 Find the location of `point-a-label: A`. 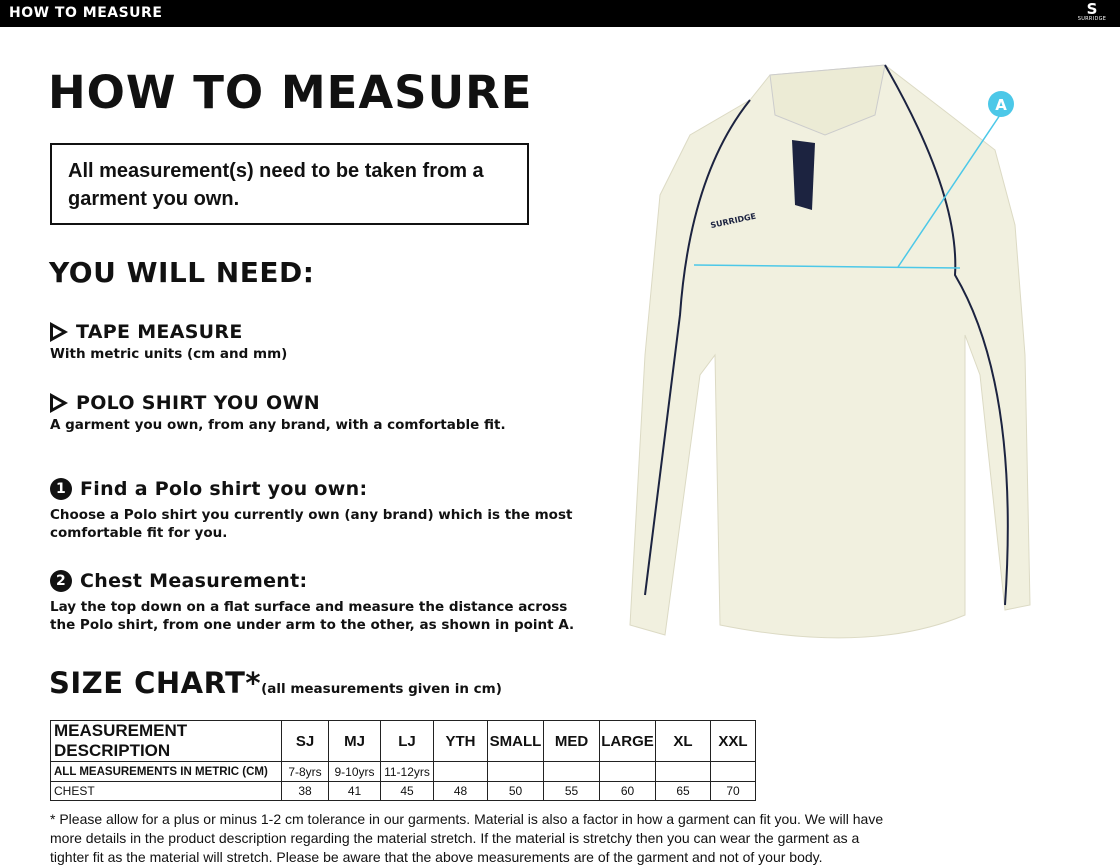

point-a-label: A is located at coordinates (1001, 105).